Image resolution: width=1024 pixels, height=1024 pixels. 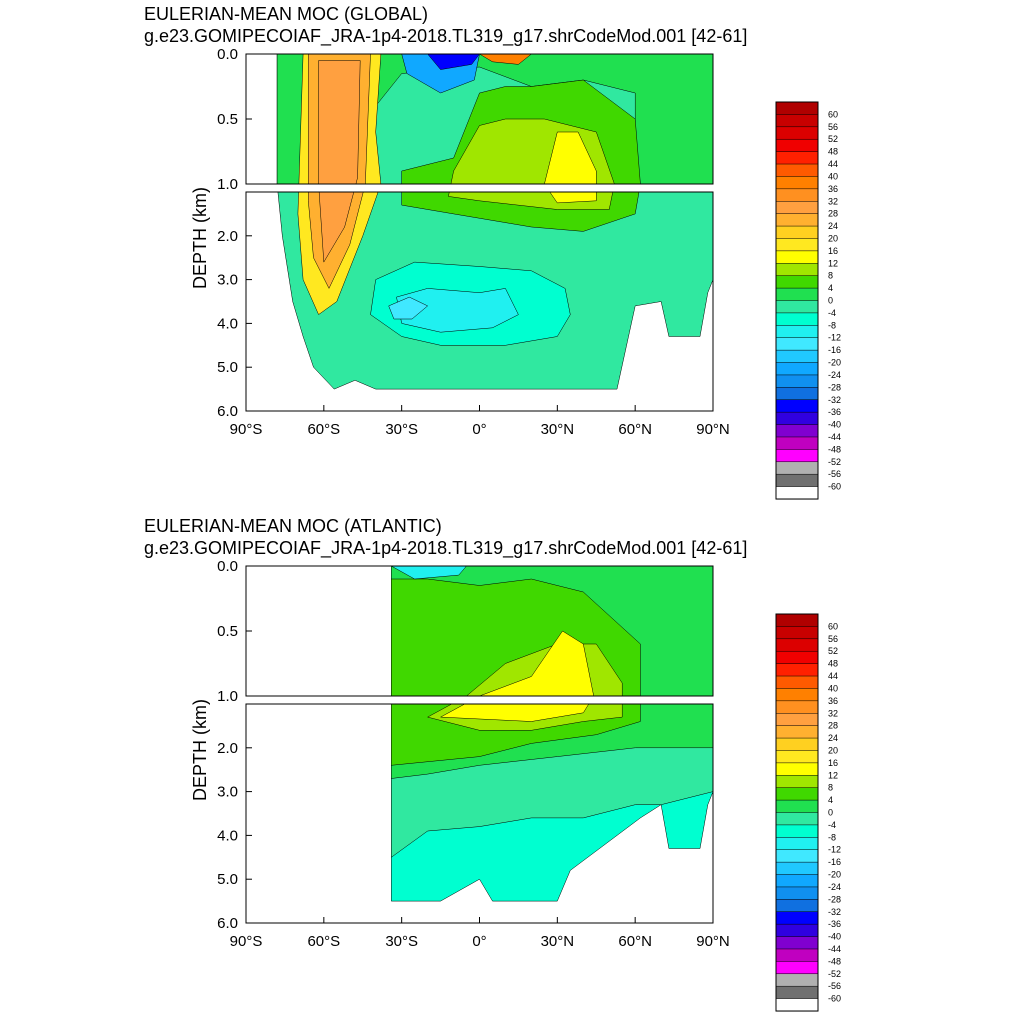 What do you see at coordinates (401, 941) in the screenshot?
I see `x-tick-label: 30°S` at bounding box center [401, 941].